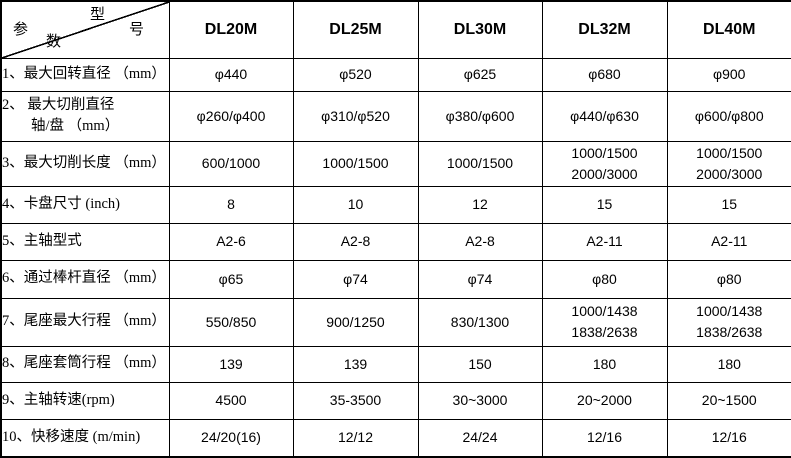 The image size is (791, 458). Describe the element at coordinates (137, 30) in the screenshot. I see `corner-model-char-2: 号` at that location.